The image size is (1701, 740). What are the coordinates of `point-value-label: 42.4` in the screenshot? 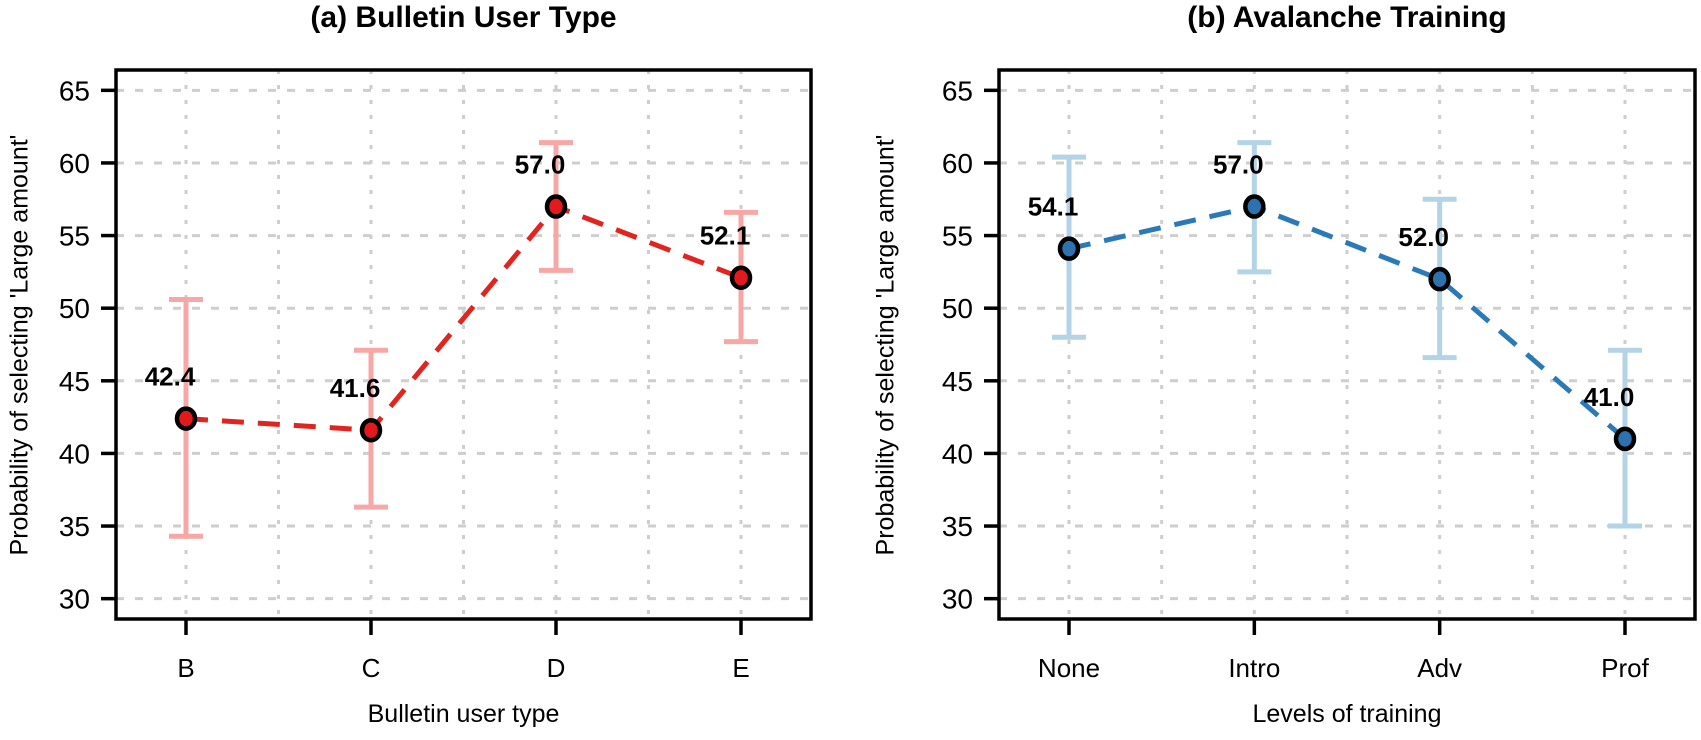 It's located at (170, 377).